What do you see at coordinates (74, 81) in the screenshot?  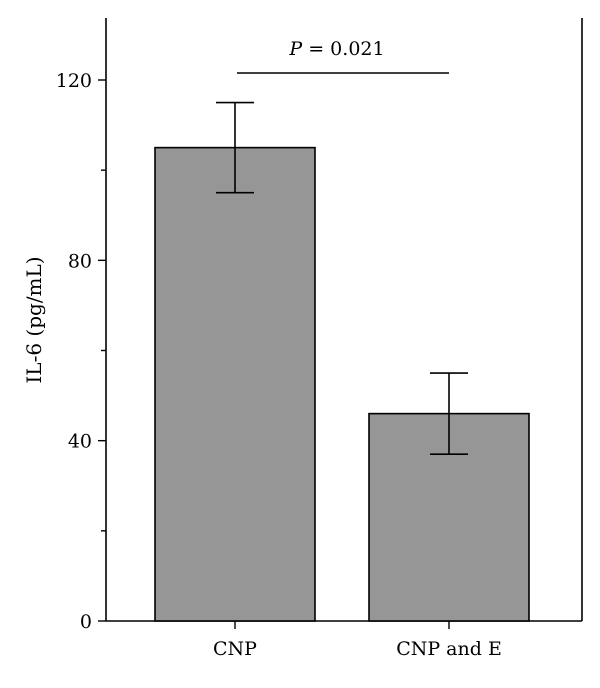 I see `y-tick-label: 120` at bounding box center [74, 81].